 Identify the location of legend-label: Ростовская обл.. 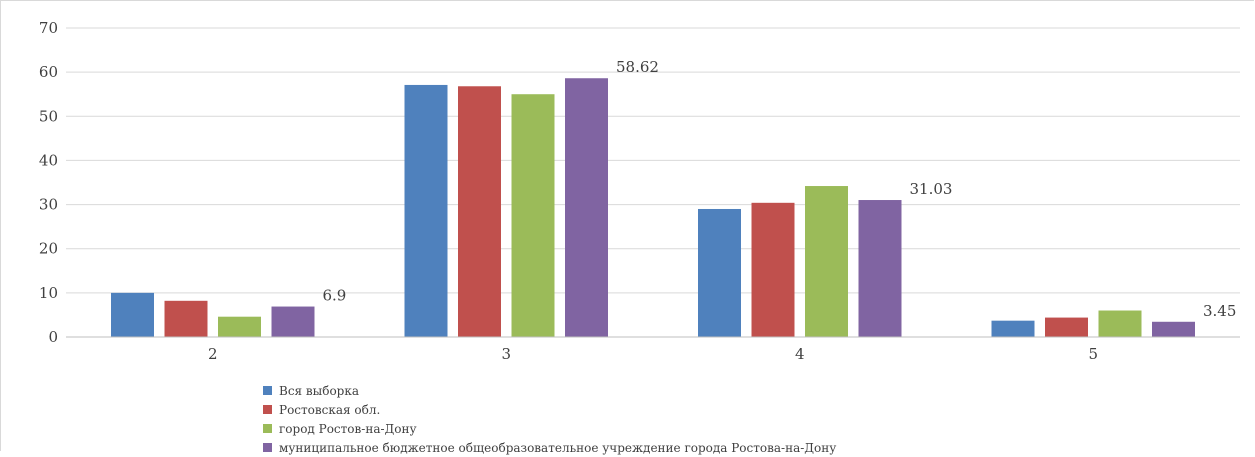
(330, 409).